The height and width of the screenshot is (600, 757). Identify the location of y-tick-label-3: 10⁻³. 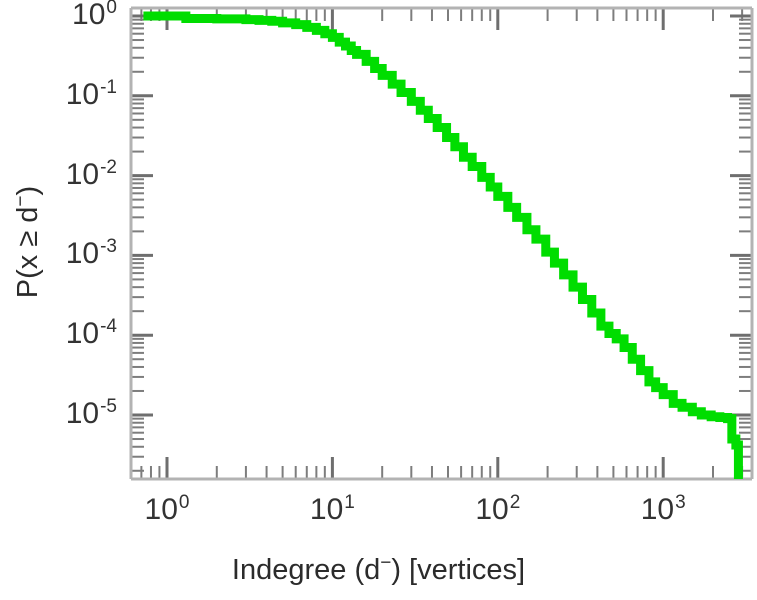
(91, 253).